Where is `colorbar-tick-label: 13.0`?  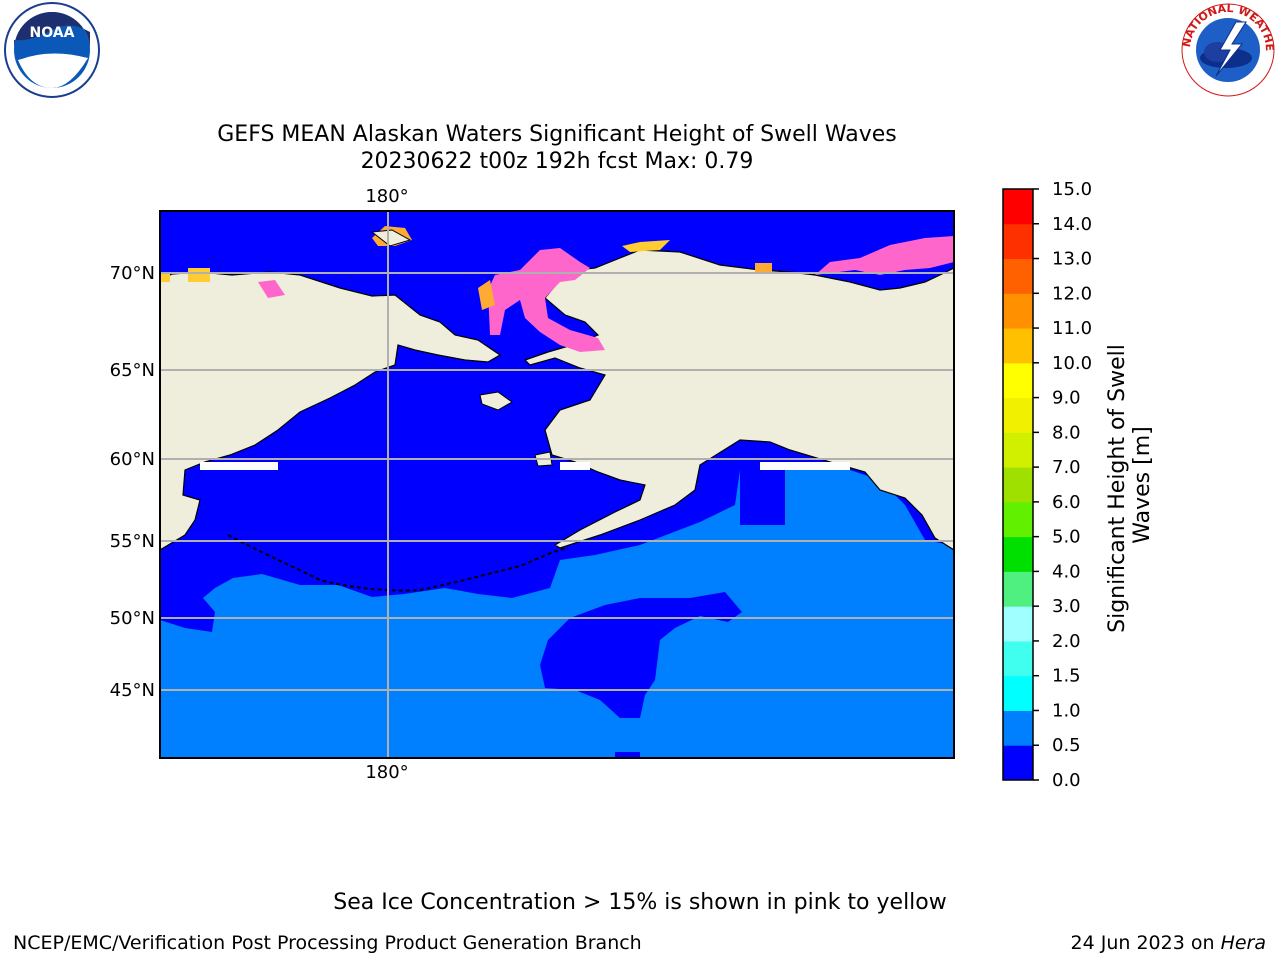
colorbar-tick-label: 13.0 is located at coordinates (1072, 259).